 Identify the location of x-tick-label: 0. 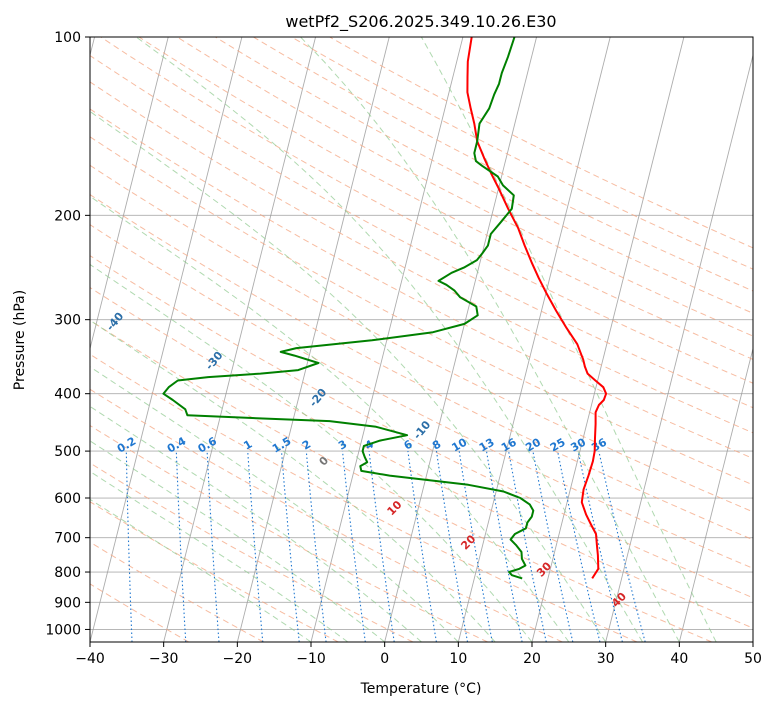
(384, 659).